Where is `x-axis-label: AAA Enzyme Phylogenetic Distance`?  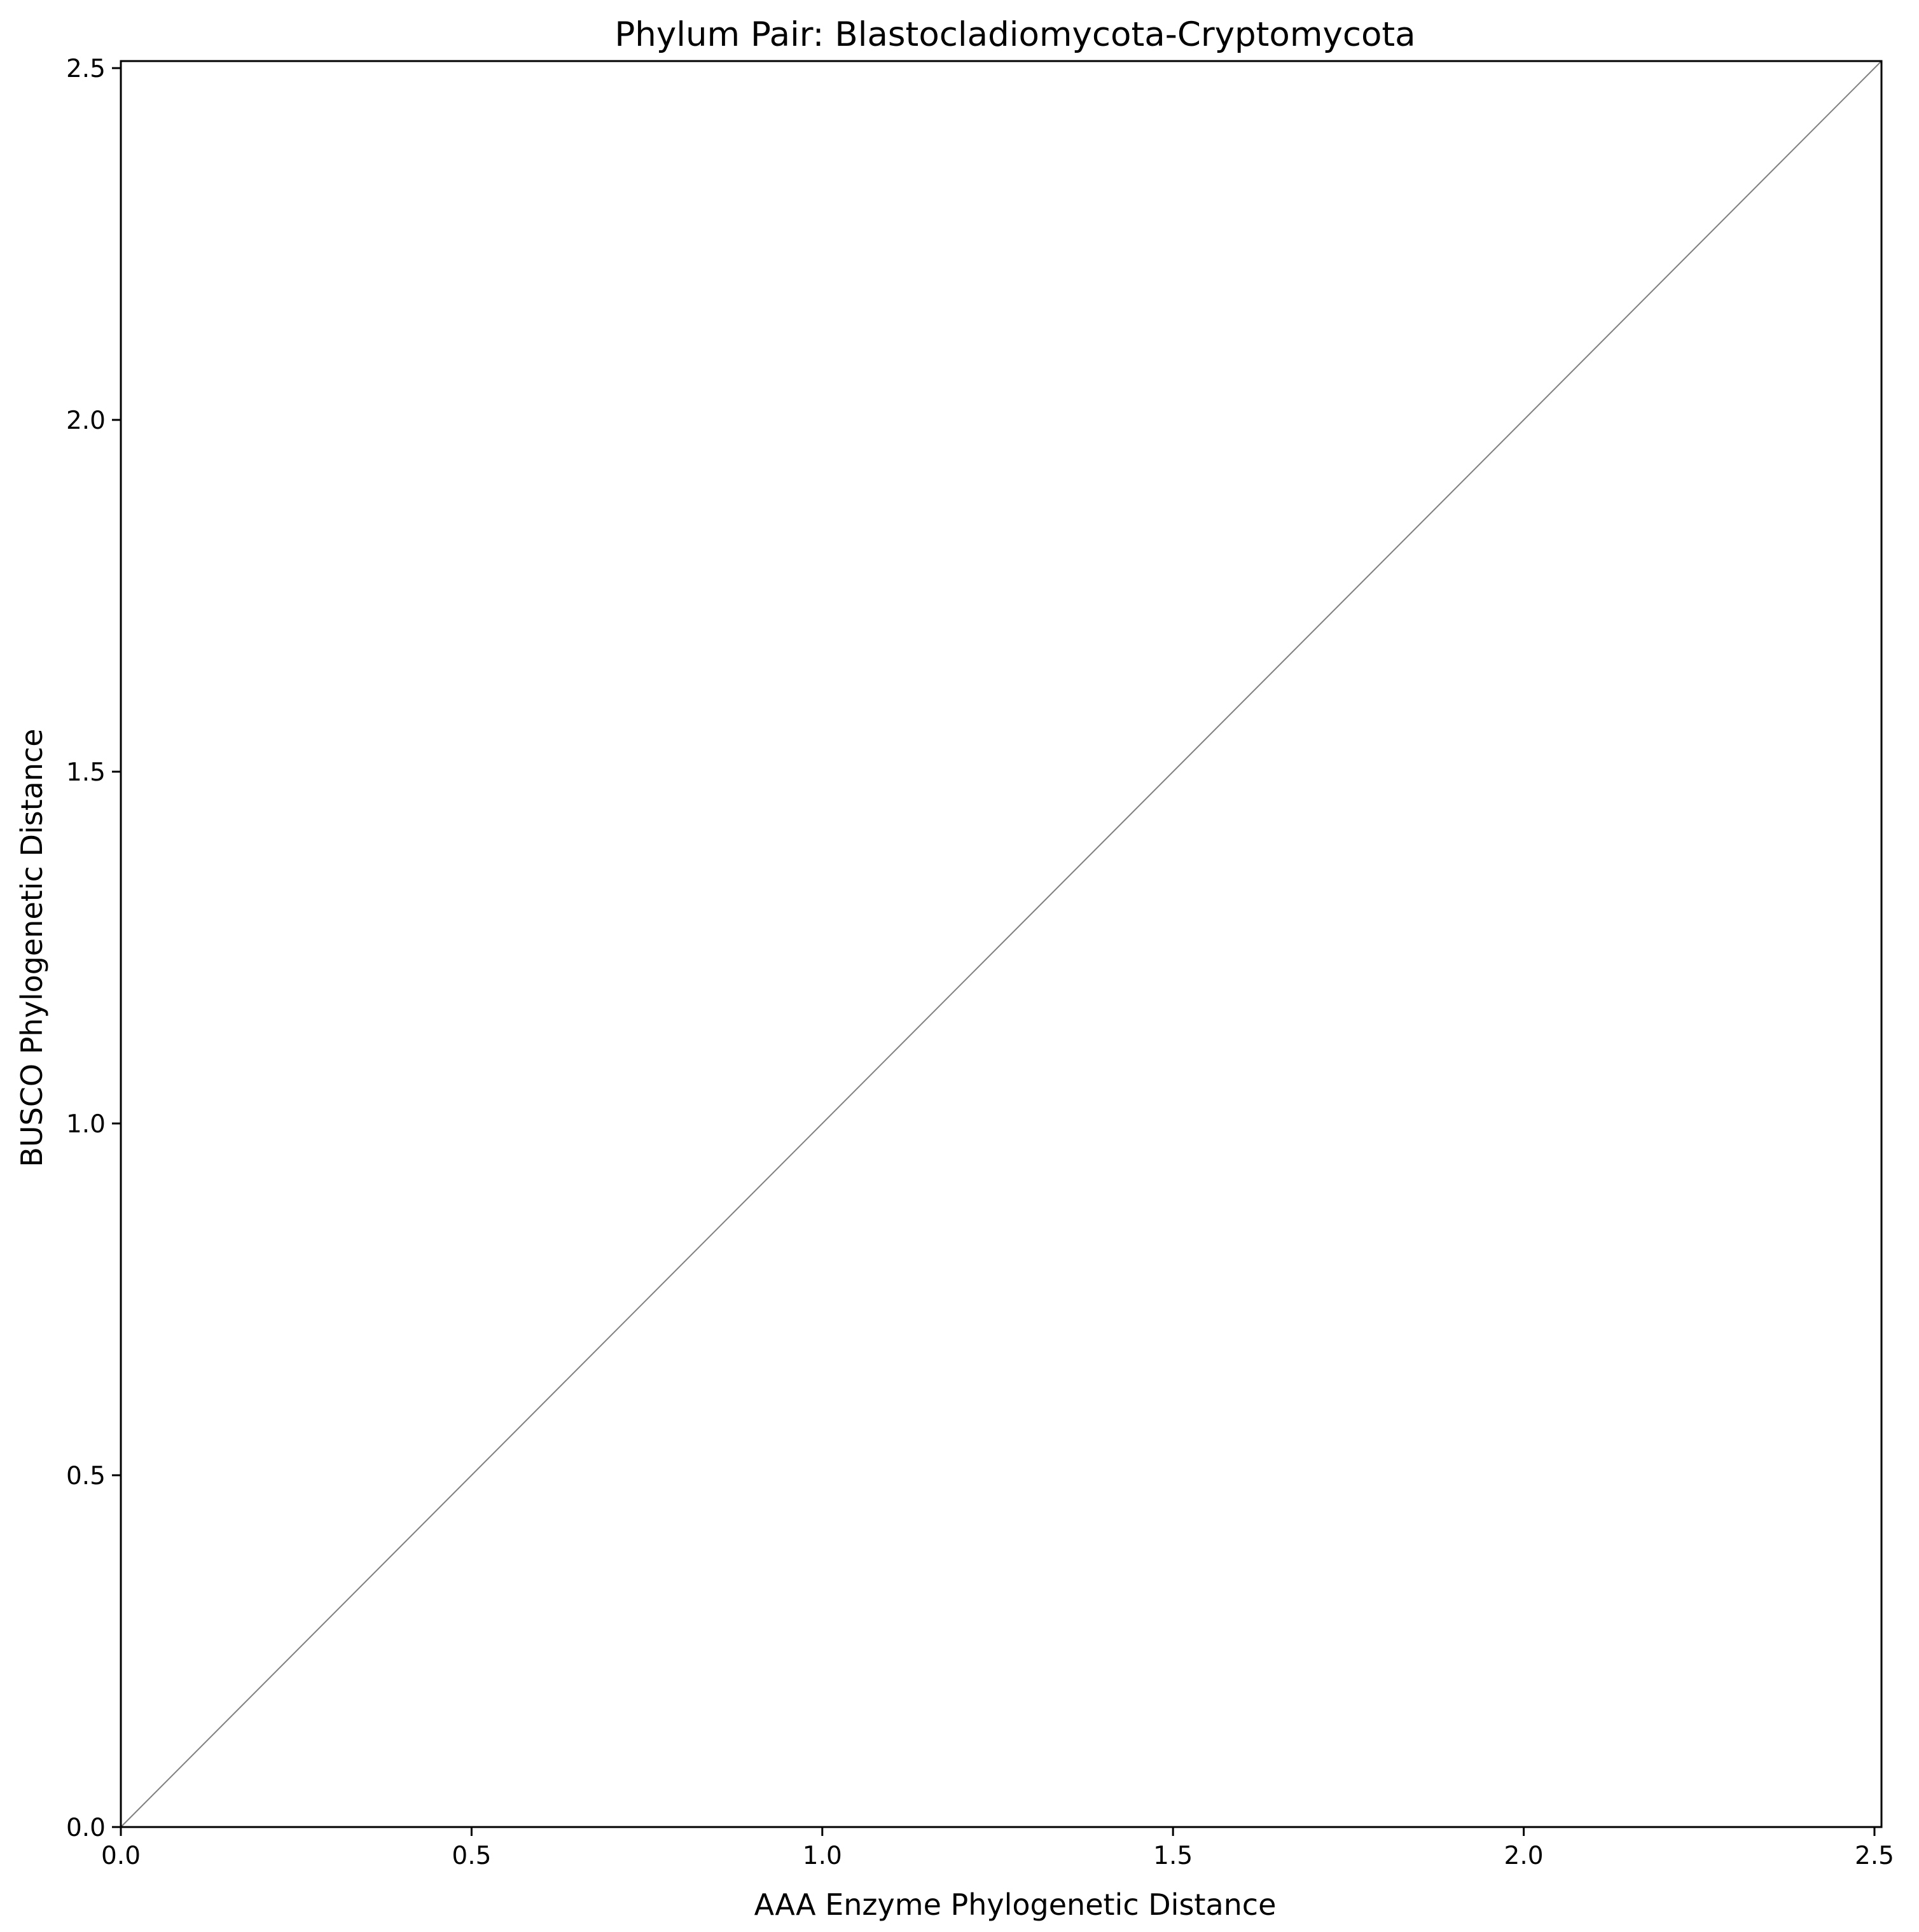
x-axis-label: AAA Enzyme Phylogenetic Distance is located at coordinates (1015, 1904).